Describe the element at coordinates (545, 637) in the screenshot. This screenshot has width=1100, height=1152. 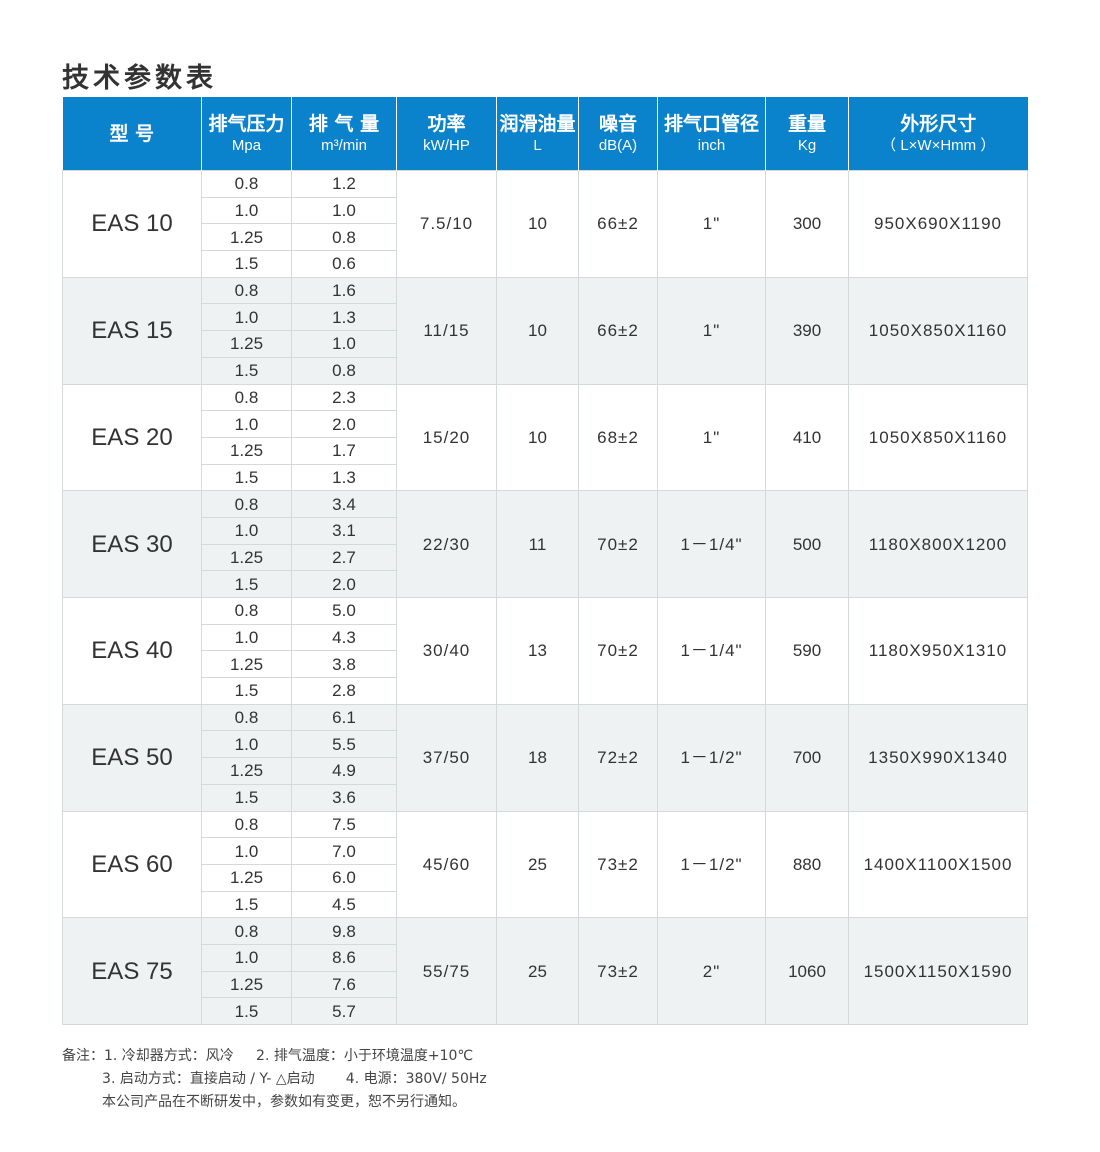
I see `table-row: 1.0 4.3` at that location.